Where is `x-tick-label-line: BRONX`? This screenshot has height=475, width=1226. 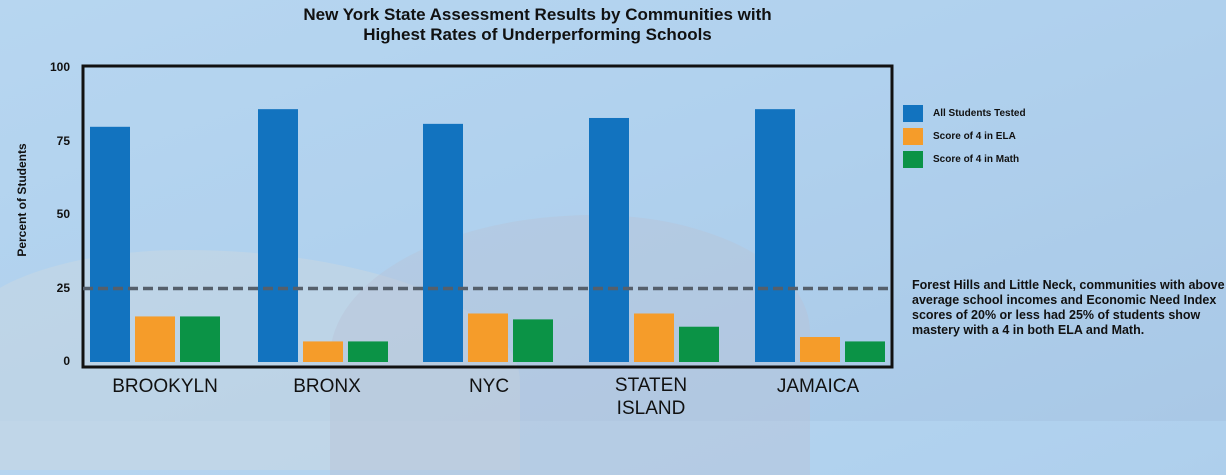 x-tick-label-line: BRONX is located at coordinates (327, 386).